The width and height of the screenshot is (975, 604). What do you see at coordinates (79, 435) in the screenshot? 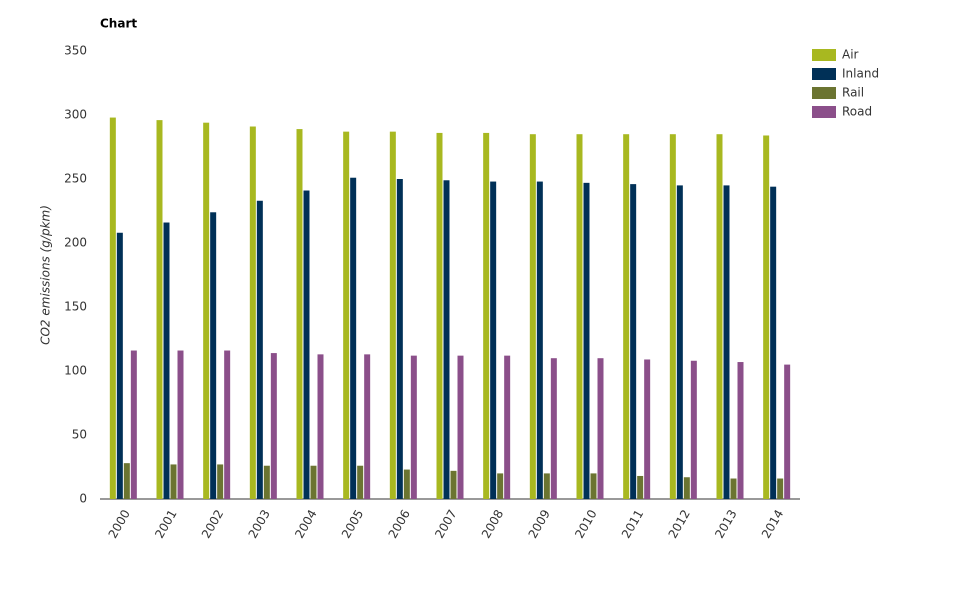
I see `y-tick-label: 50` at bounding box center [79, 435].